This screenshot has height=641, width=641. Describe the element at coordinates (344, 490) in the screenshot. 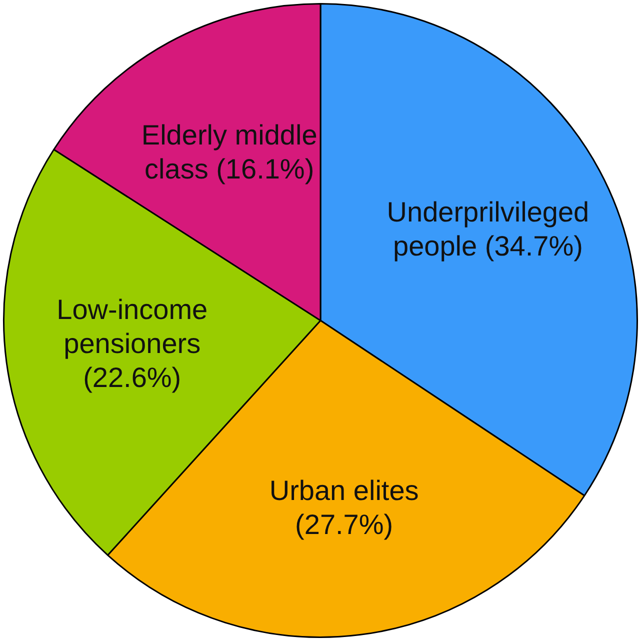

I see `slice-label: Urban elites` at that location.